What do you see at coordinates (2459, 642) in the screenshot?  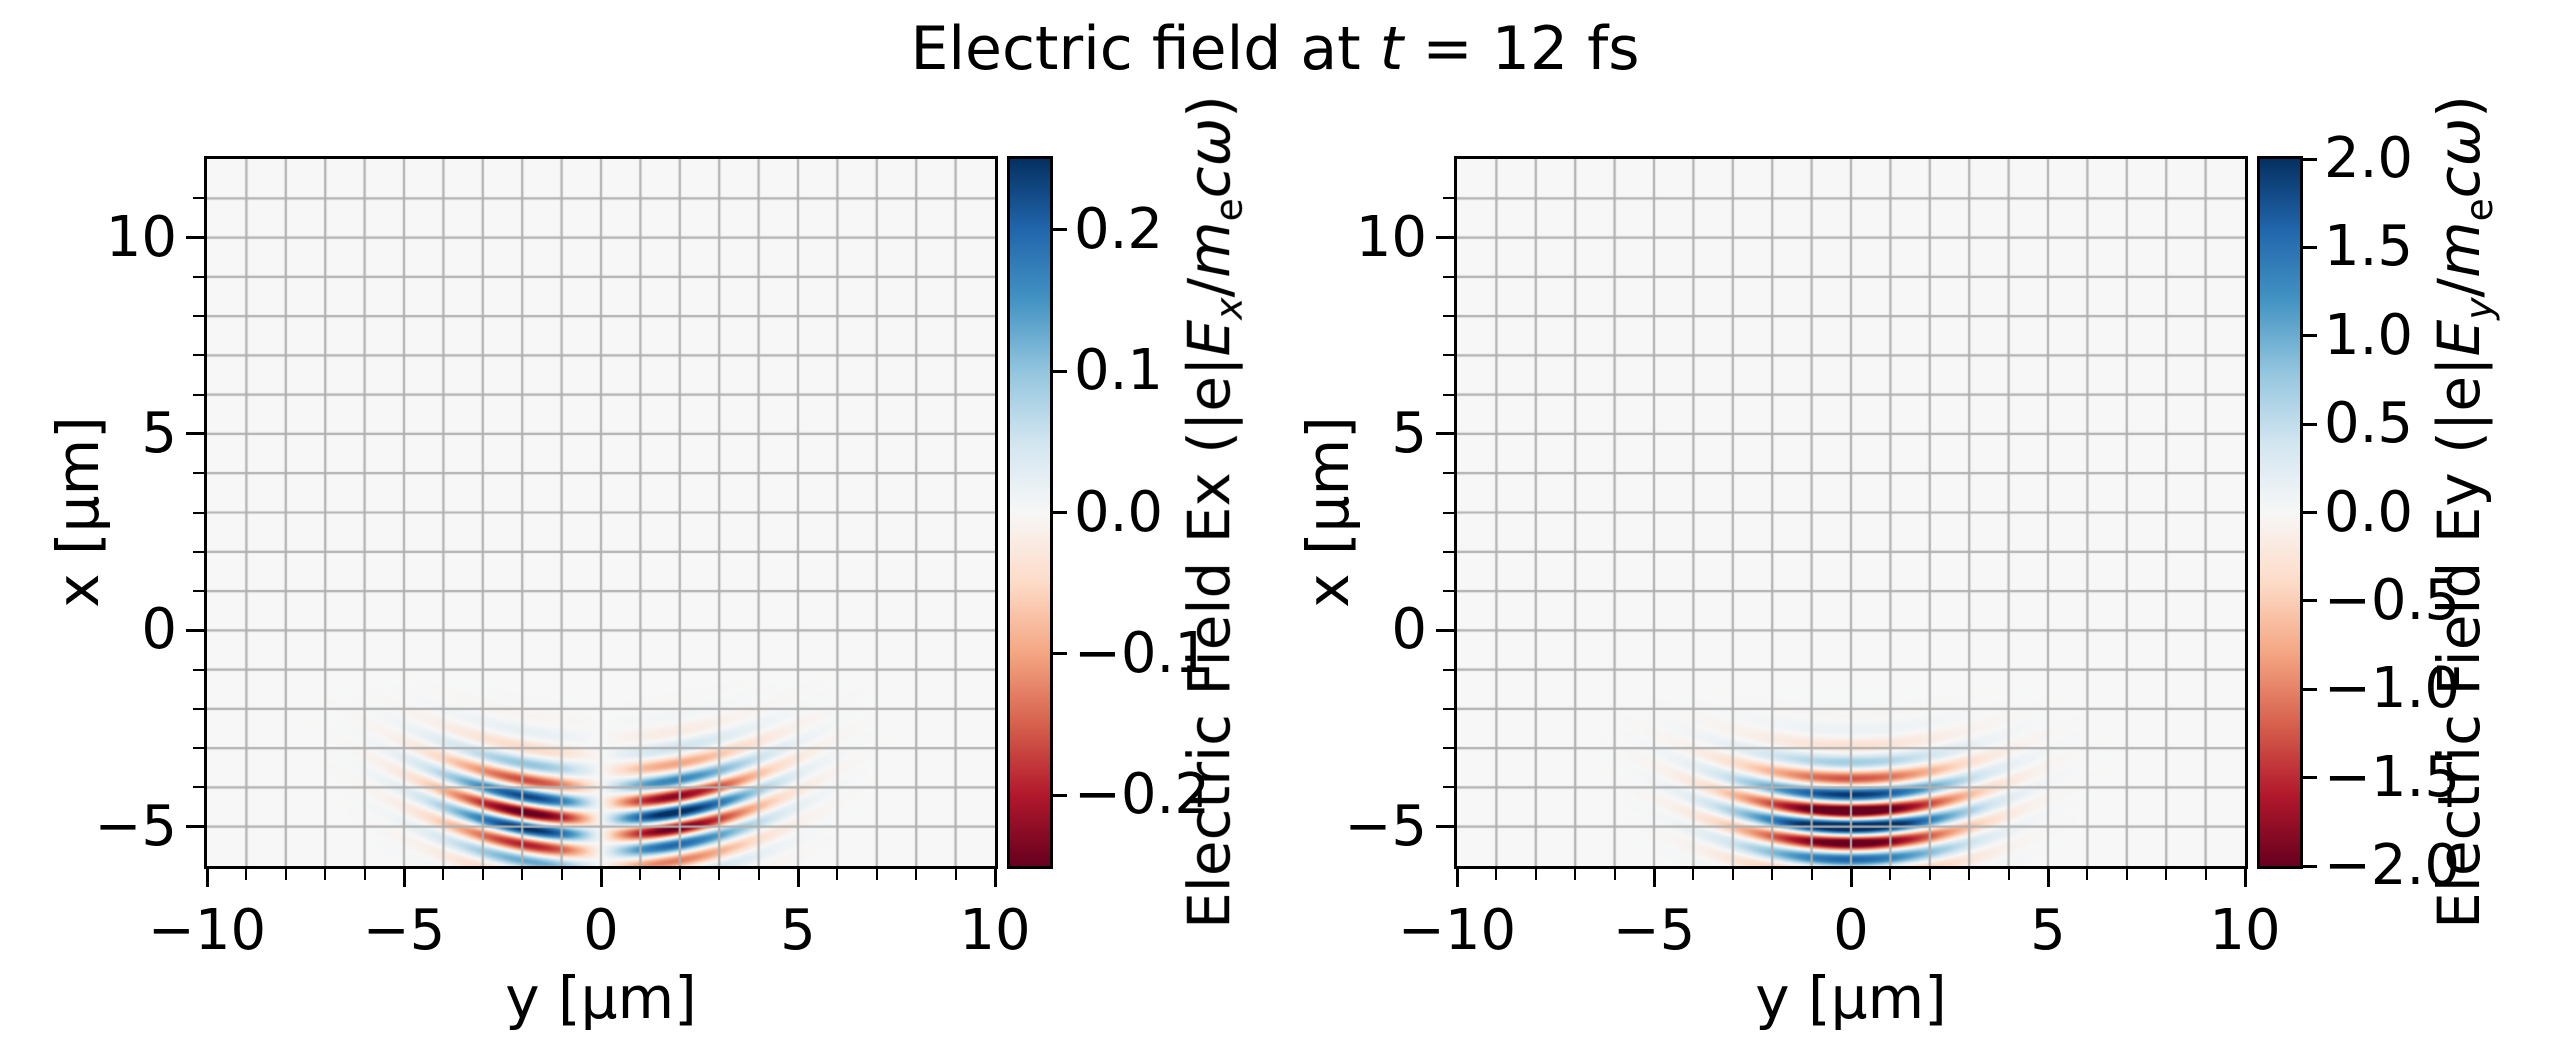 I see `cbar-label-ey-pre: Electric Field Ey (|e|` at bounding box center [2459, 642].